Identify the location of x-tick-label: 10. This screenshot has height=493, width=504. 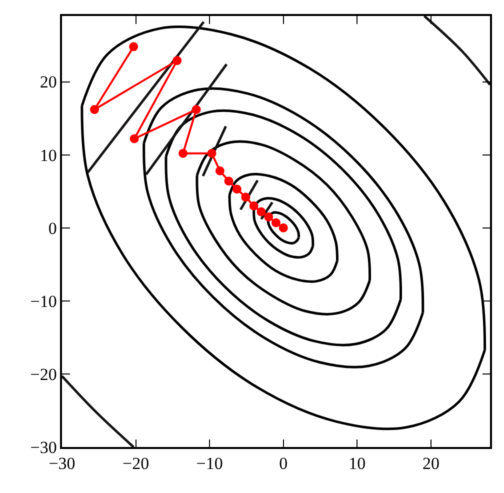
(357, 464).